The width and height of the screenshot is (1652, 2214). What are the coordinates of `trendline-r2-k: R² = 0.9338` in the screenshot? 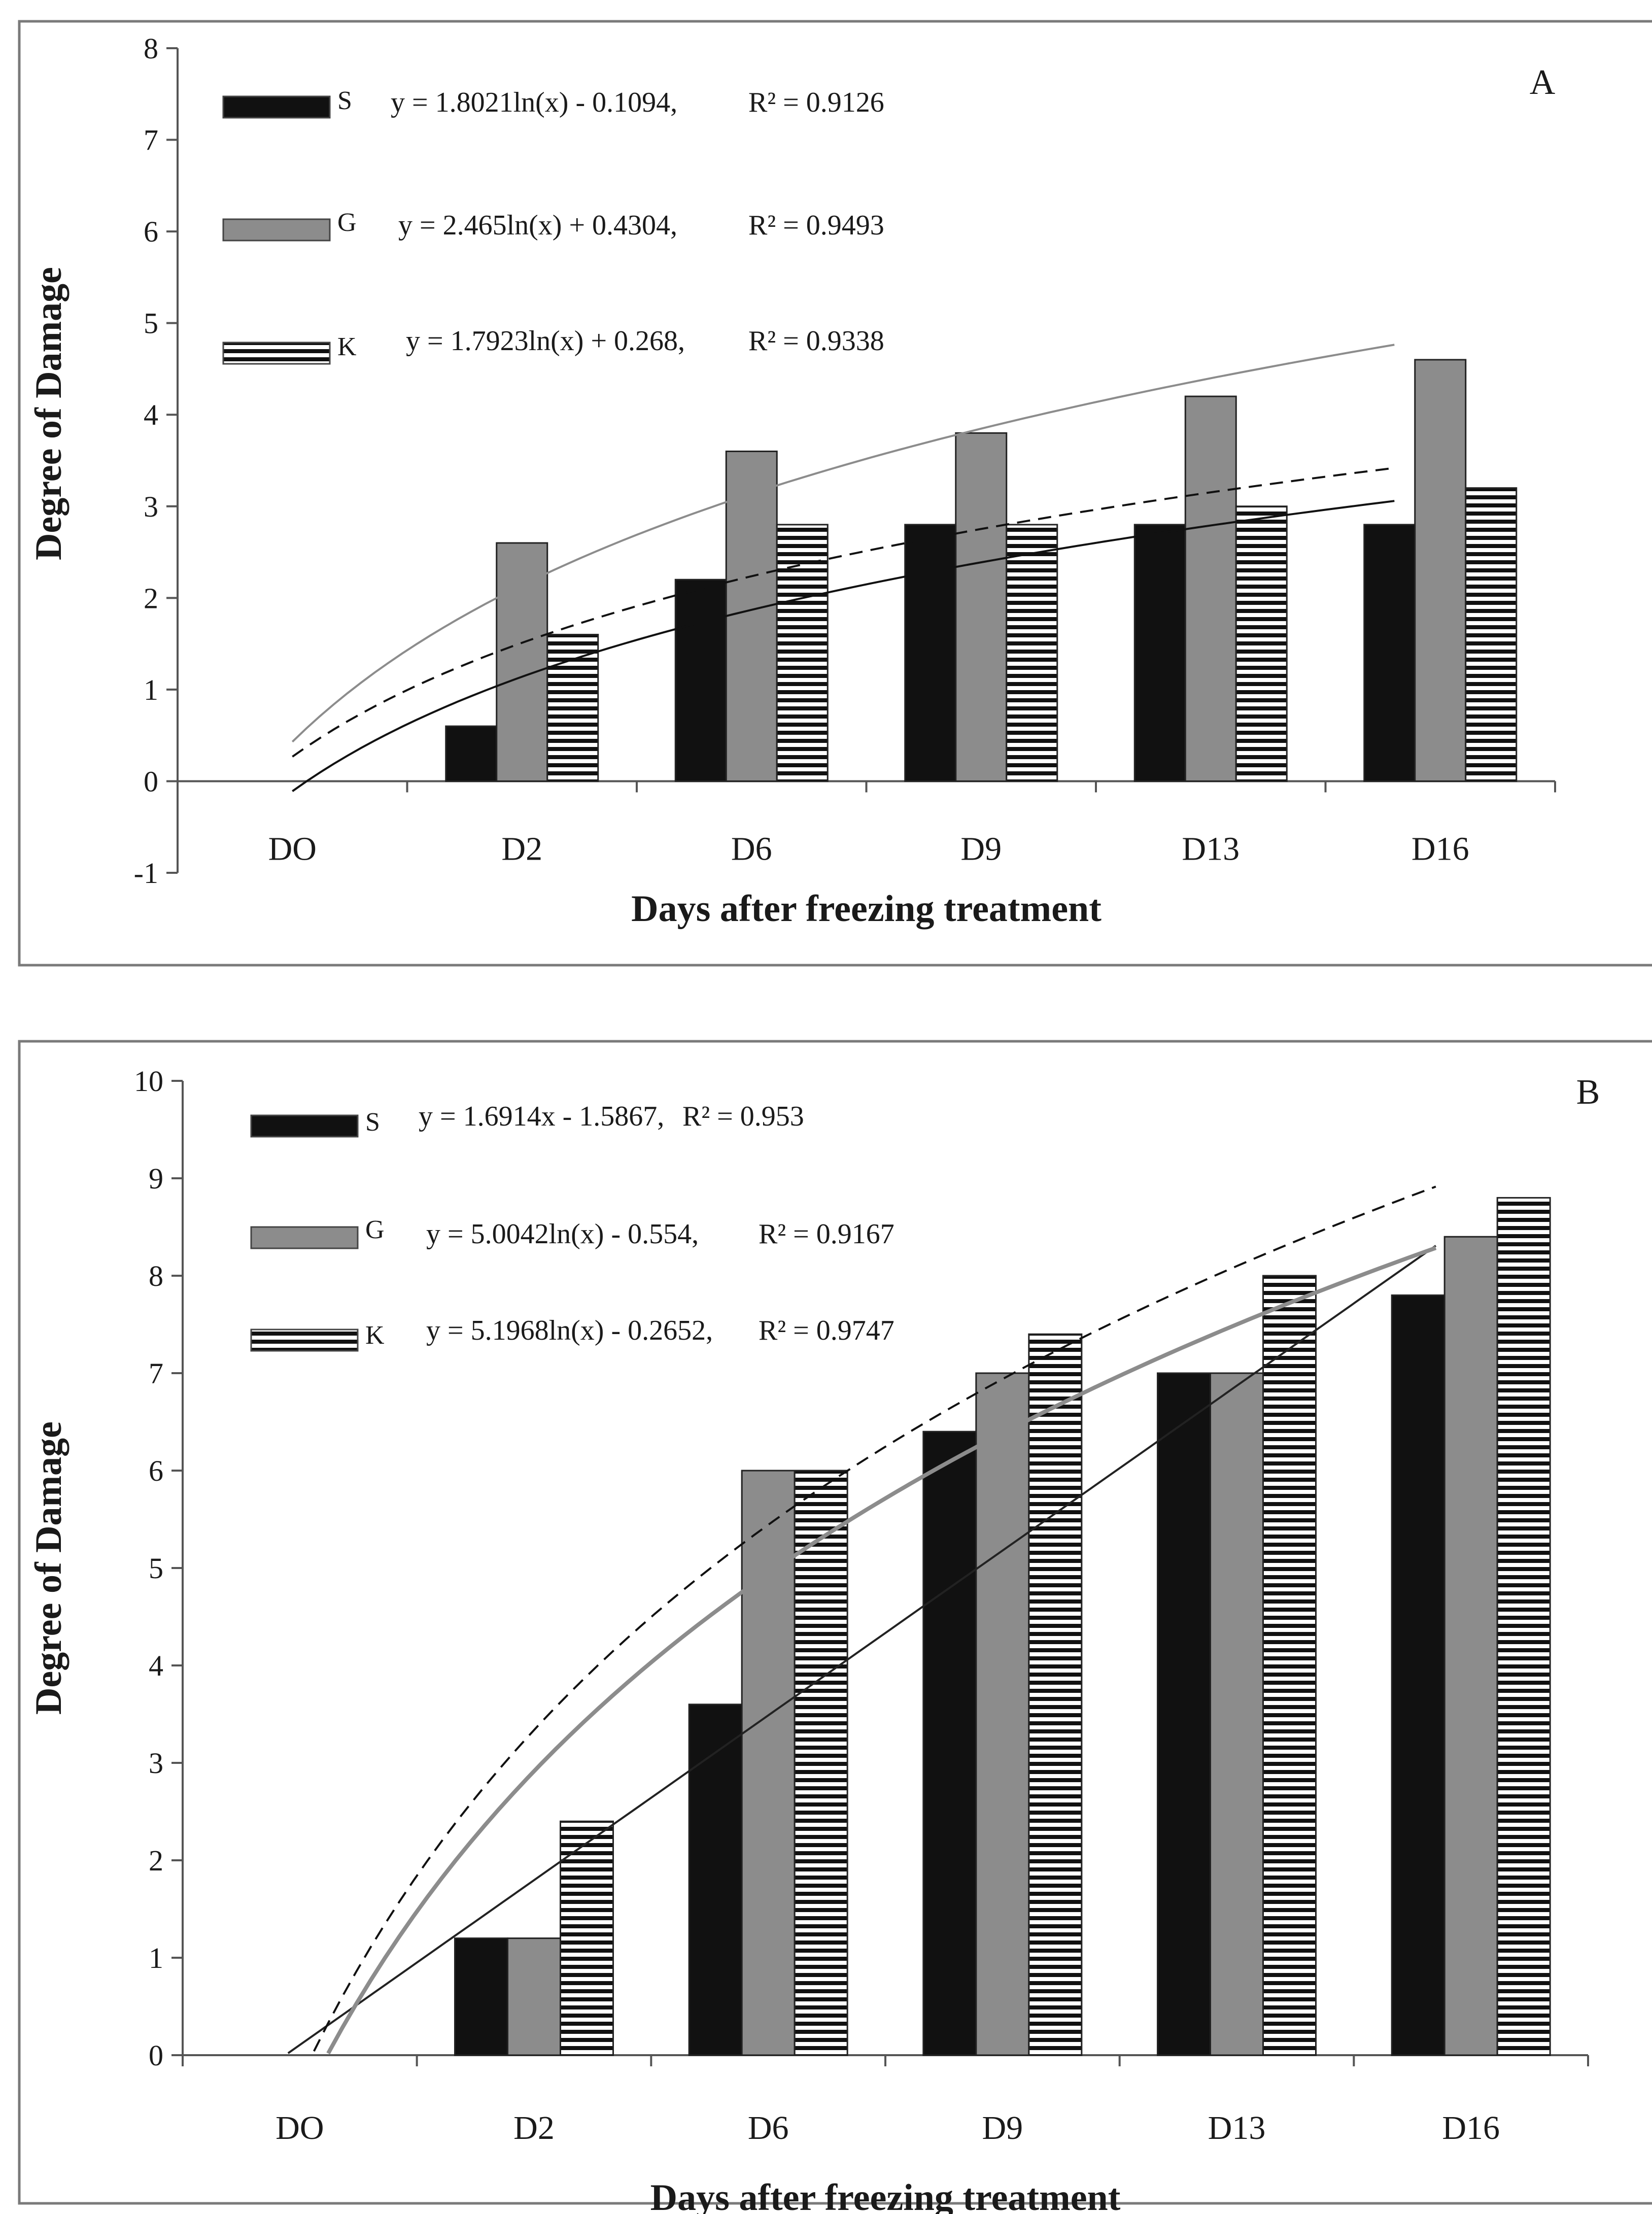 It's located at (816, 341).